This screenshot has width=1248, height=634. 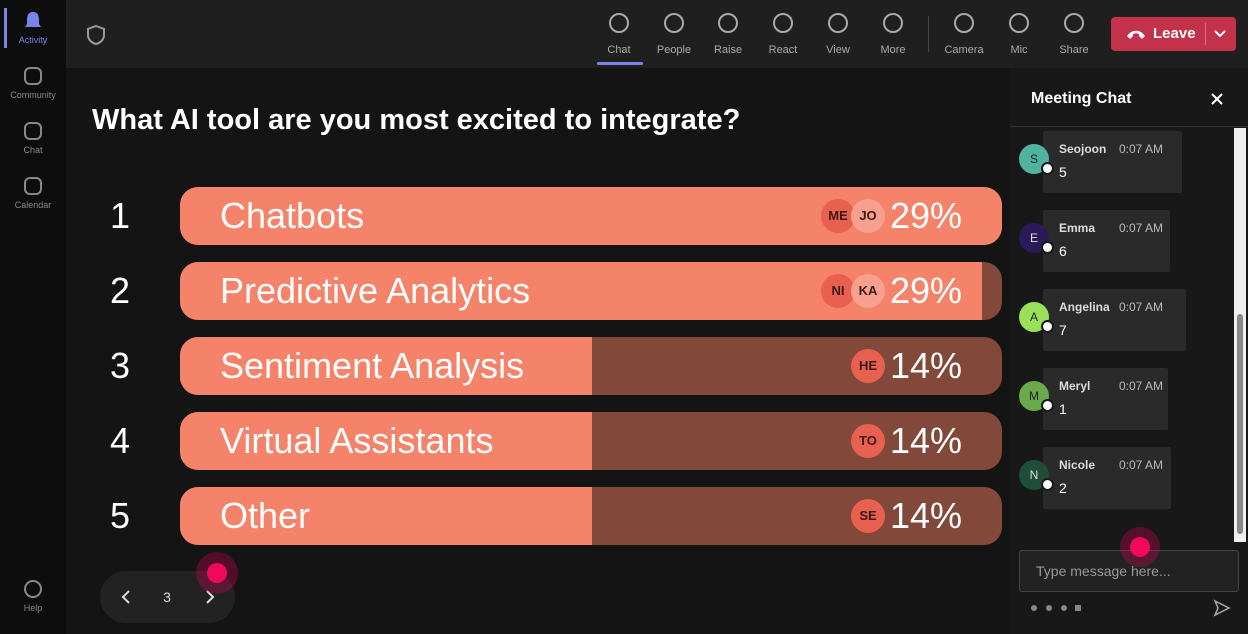 What do you see at coordinates (925, 215) in the screenshot?
I see `option-percent: 29%` at bounding box center [925, 215].